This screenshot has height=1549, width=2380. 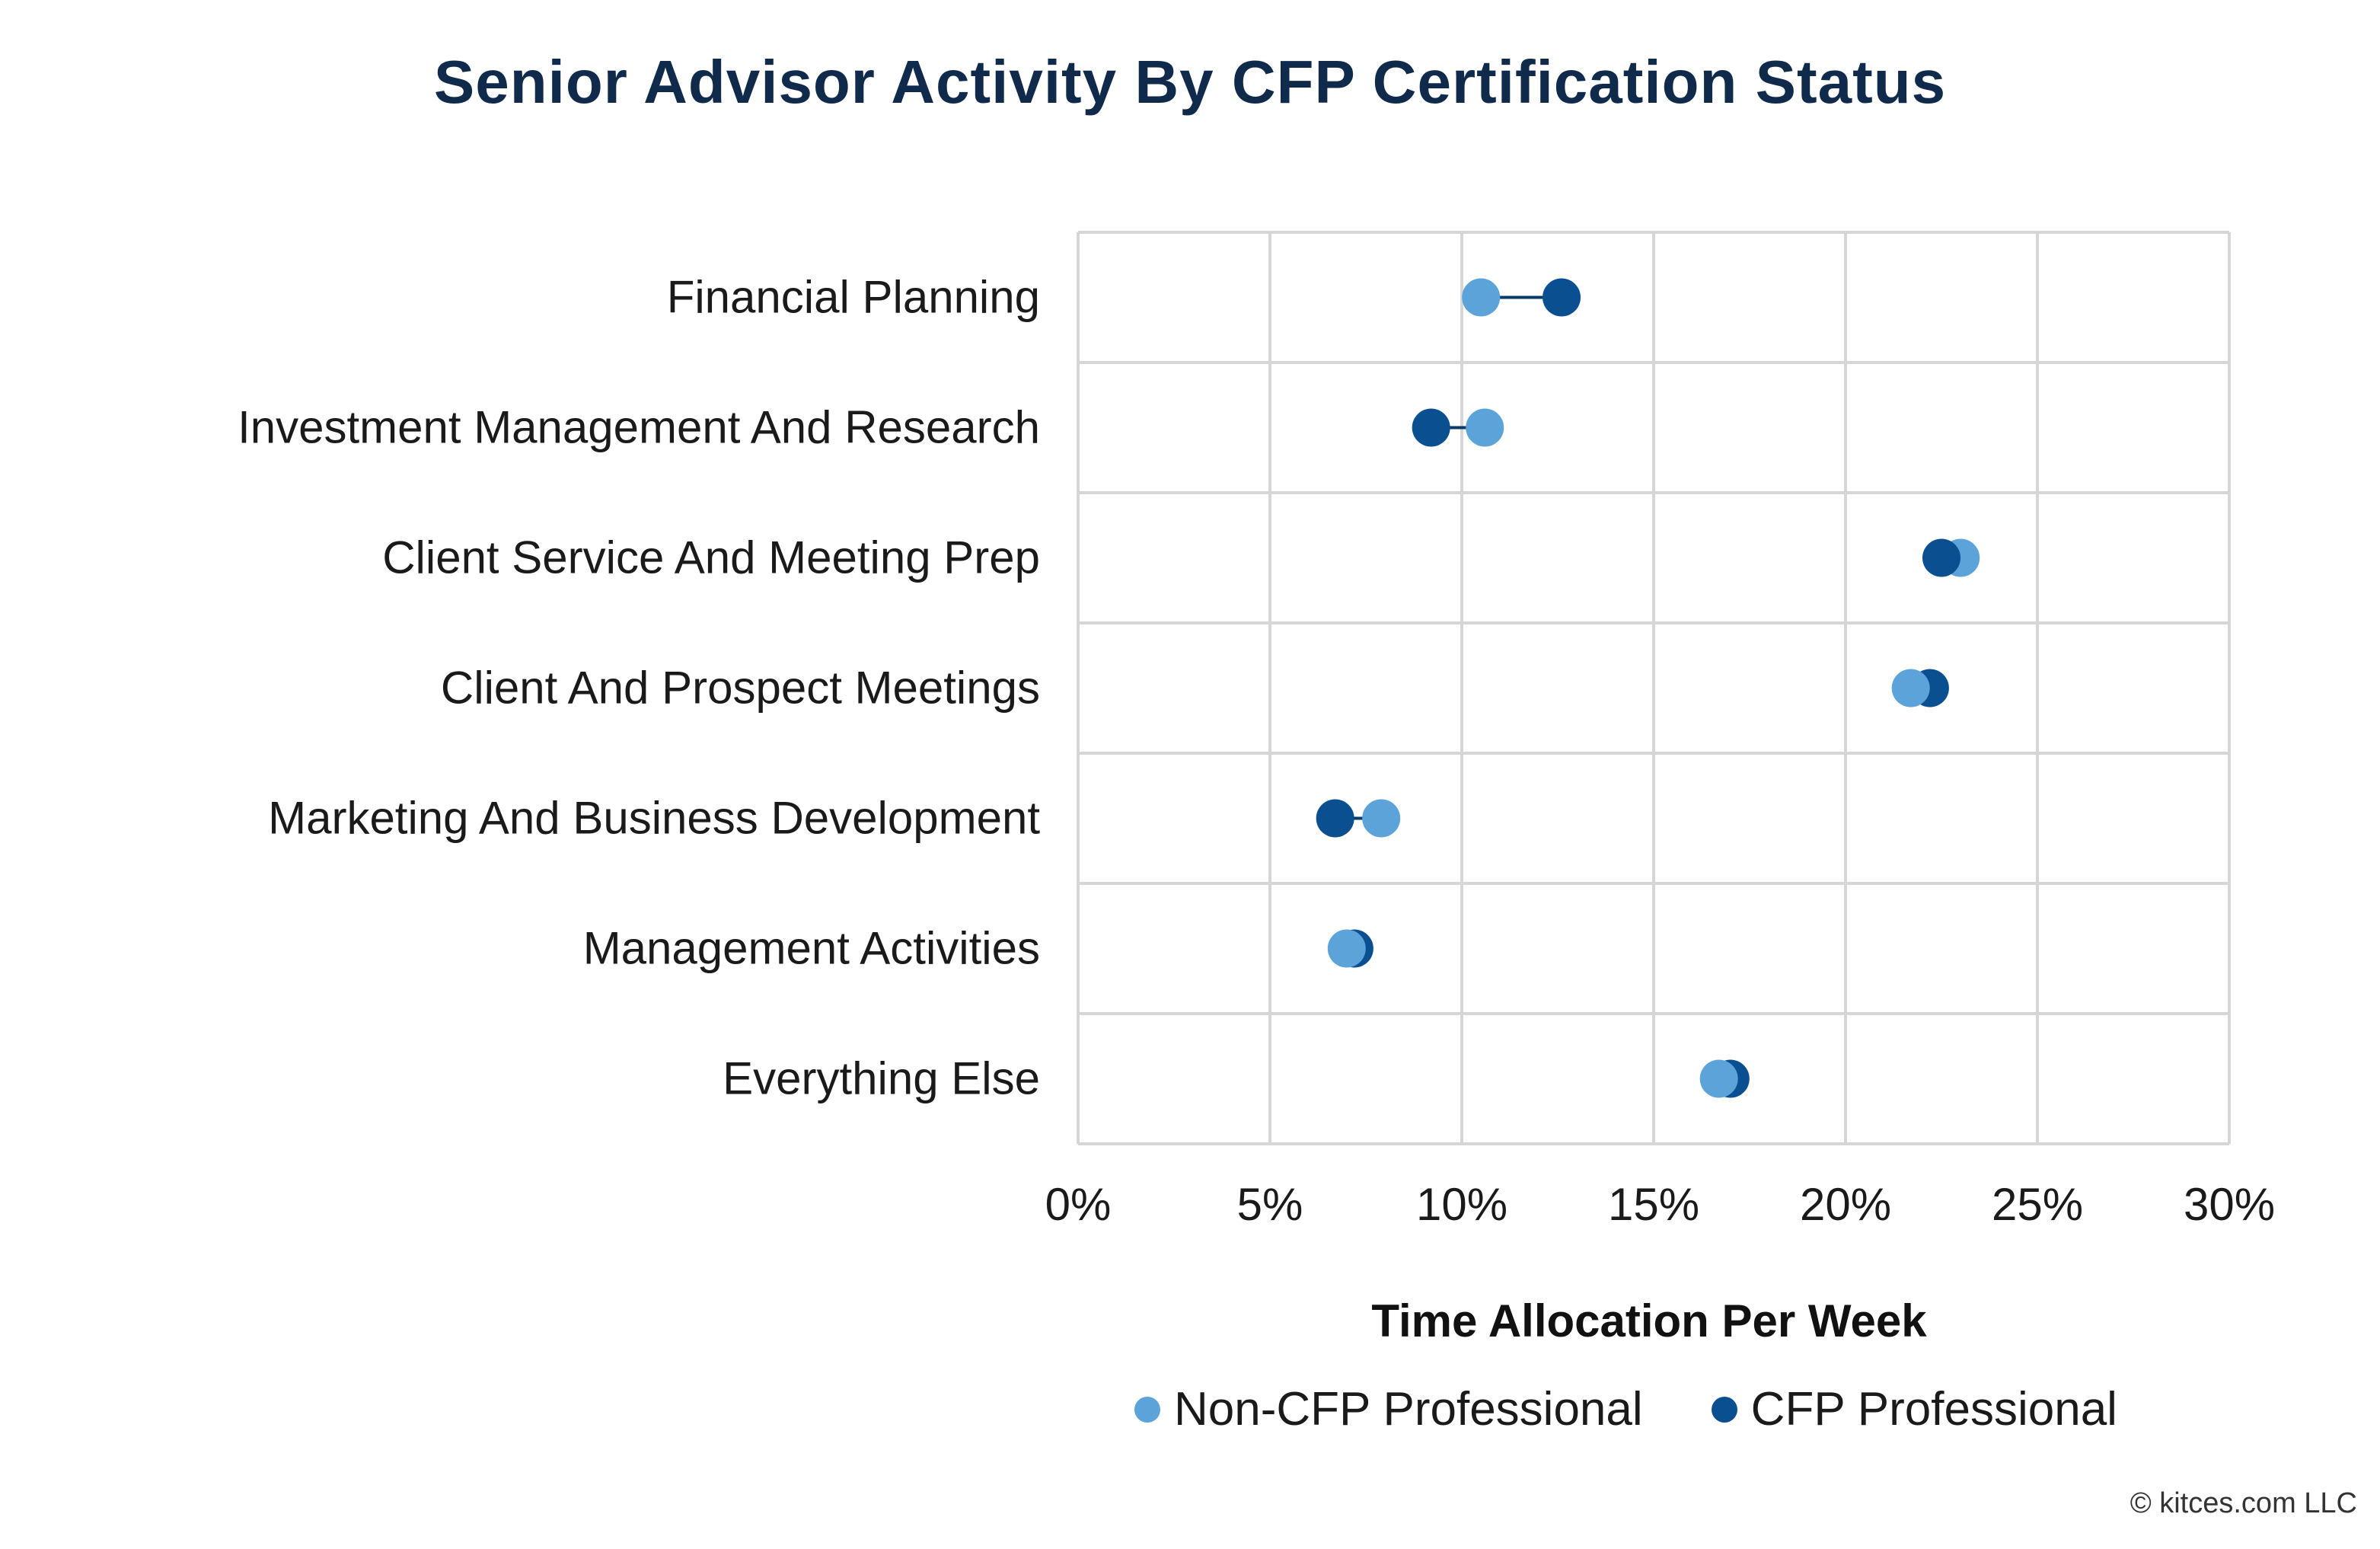 What do you see at coordinates (1649, 1320) in the screenshot?
I see `x-axis-title: Time Allocation Per Week` at bounding box center [1649, 1320].